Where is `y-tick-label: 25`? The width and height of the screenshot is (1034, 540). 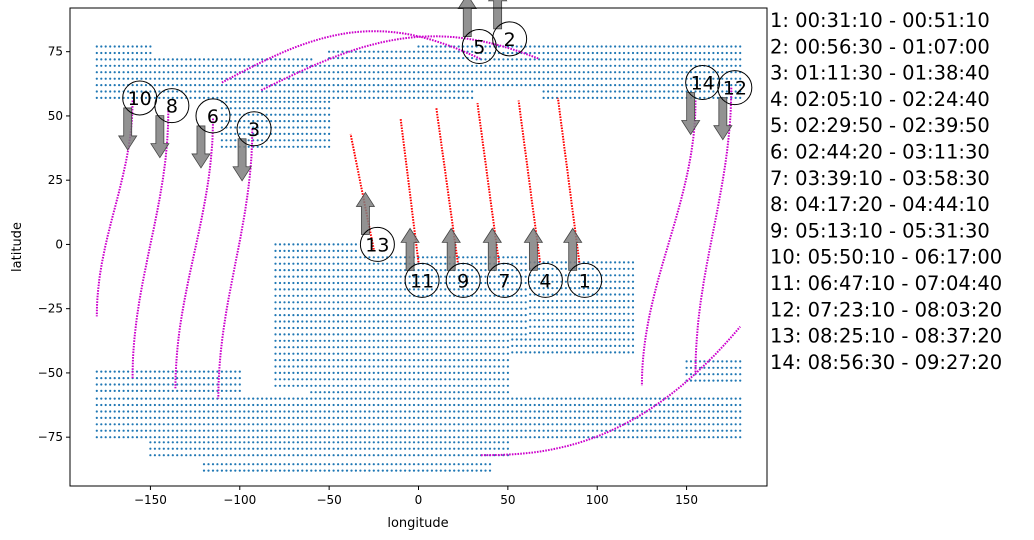 y-tick-label: 25 is located at coordinates (55, 180).